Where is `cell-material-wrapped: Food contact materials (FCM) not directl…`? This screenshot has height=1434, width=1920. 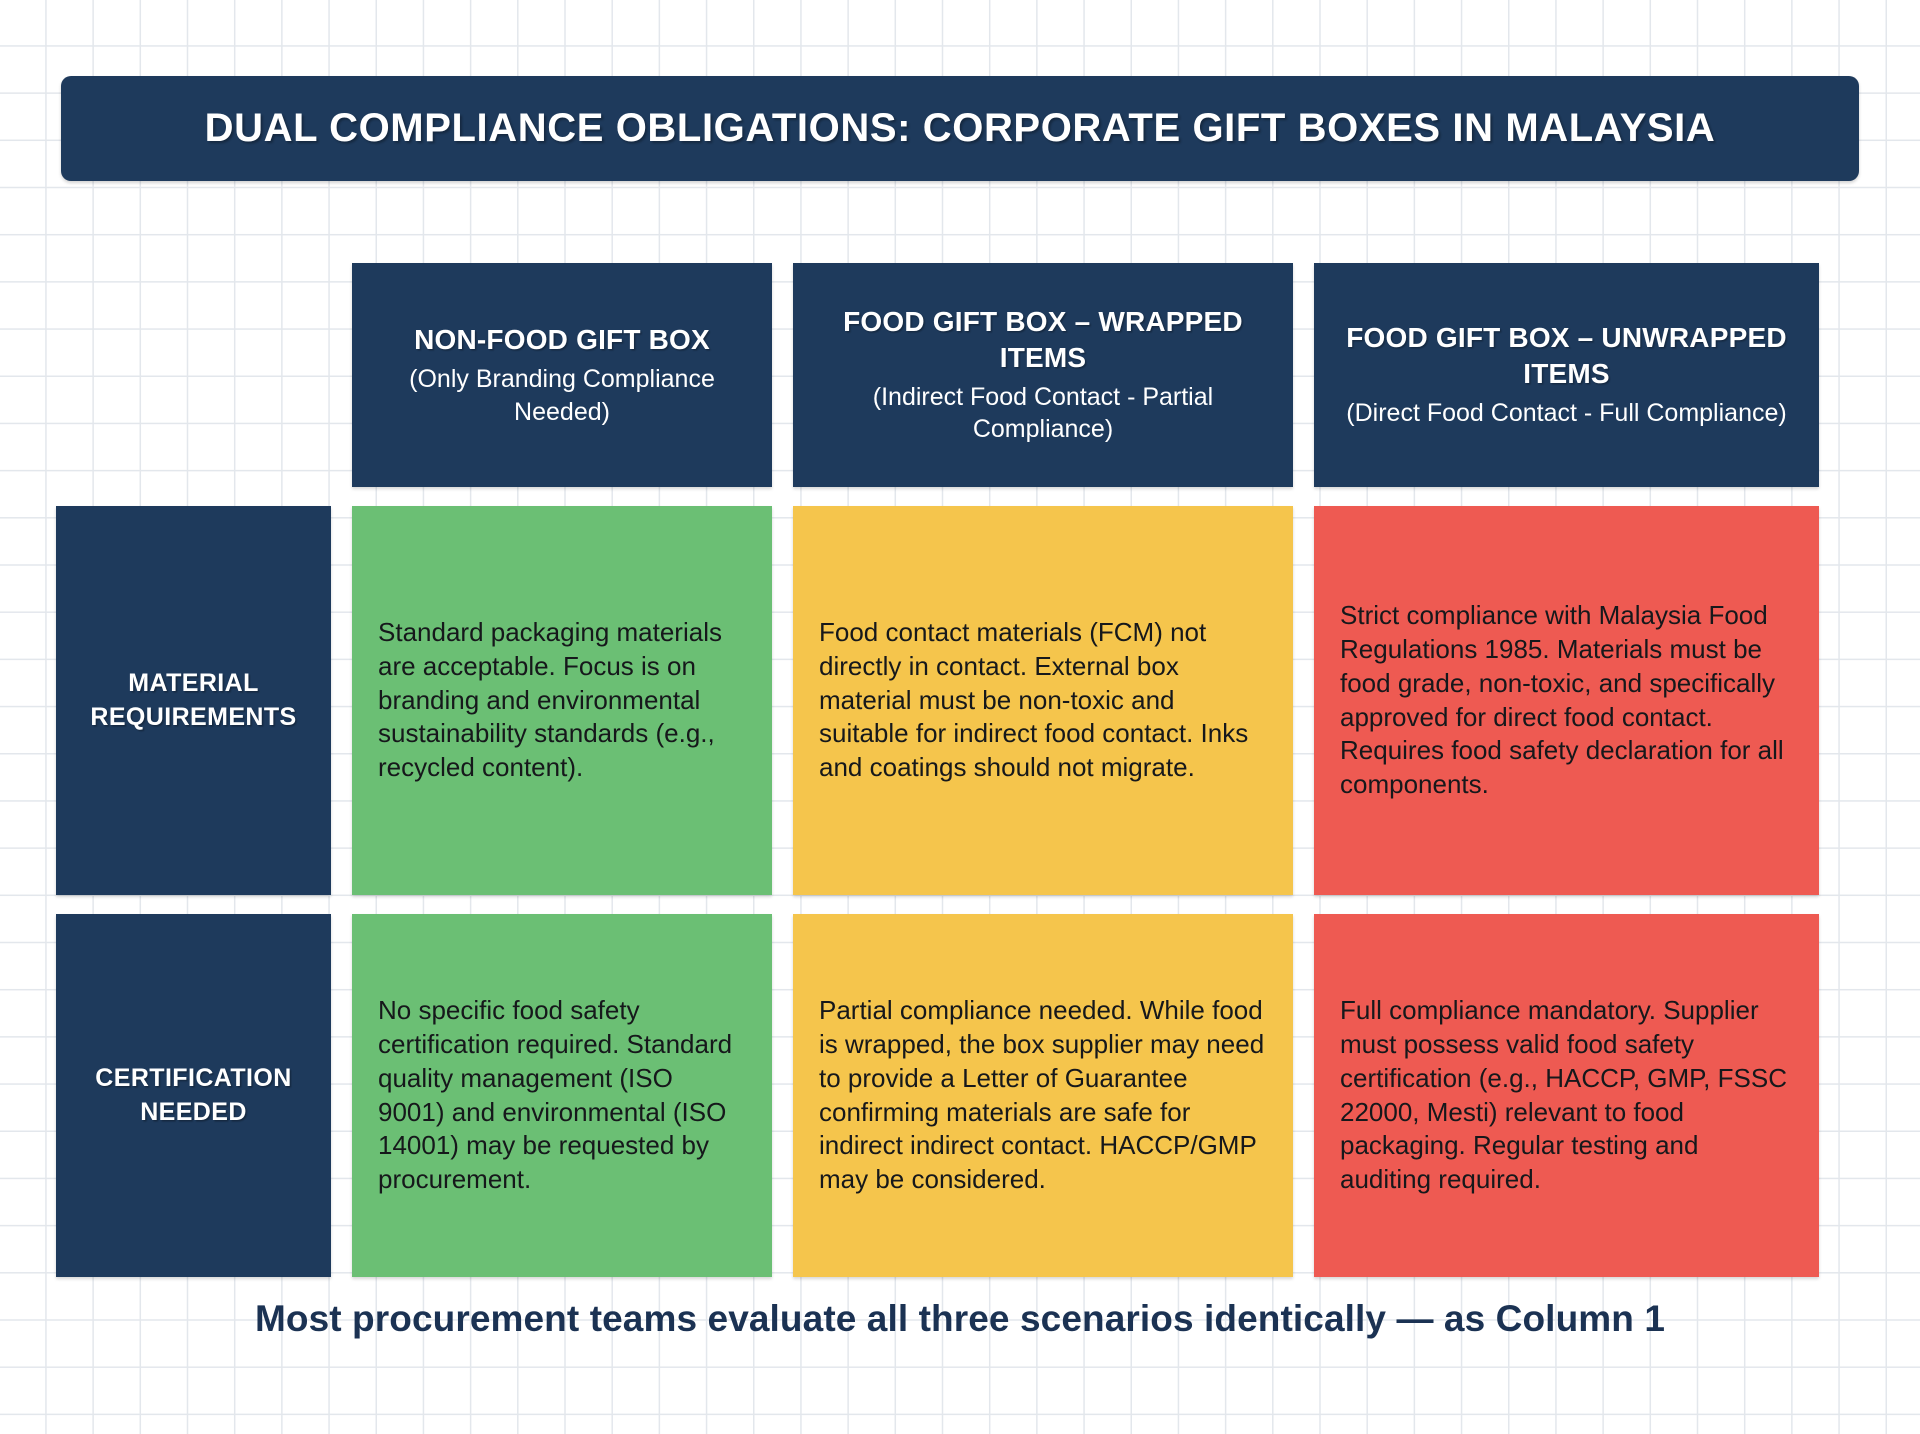
cell-material-wrapped: Food contact materials (FCM) not directl… is located at coordinates (1043, 700).